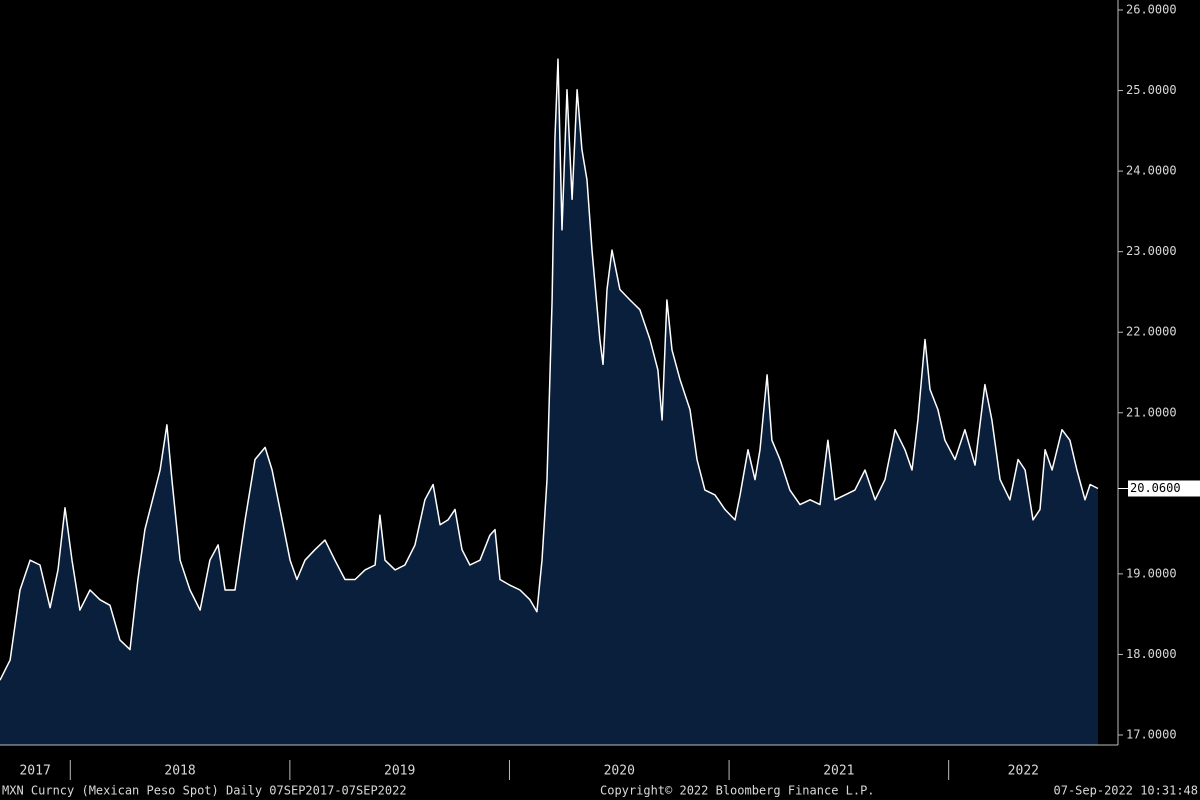 This screenshot has height=800, width=1200. What do you see at coordinates (1151, 735) in the screenshot?
I see `y-tick-label: 17.0000` at bounding box center [1151, 735].